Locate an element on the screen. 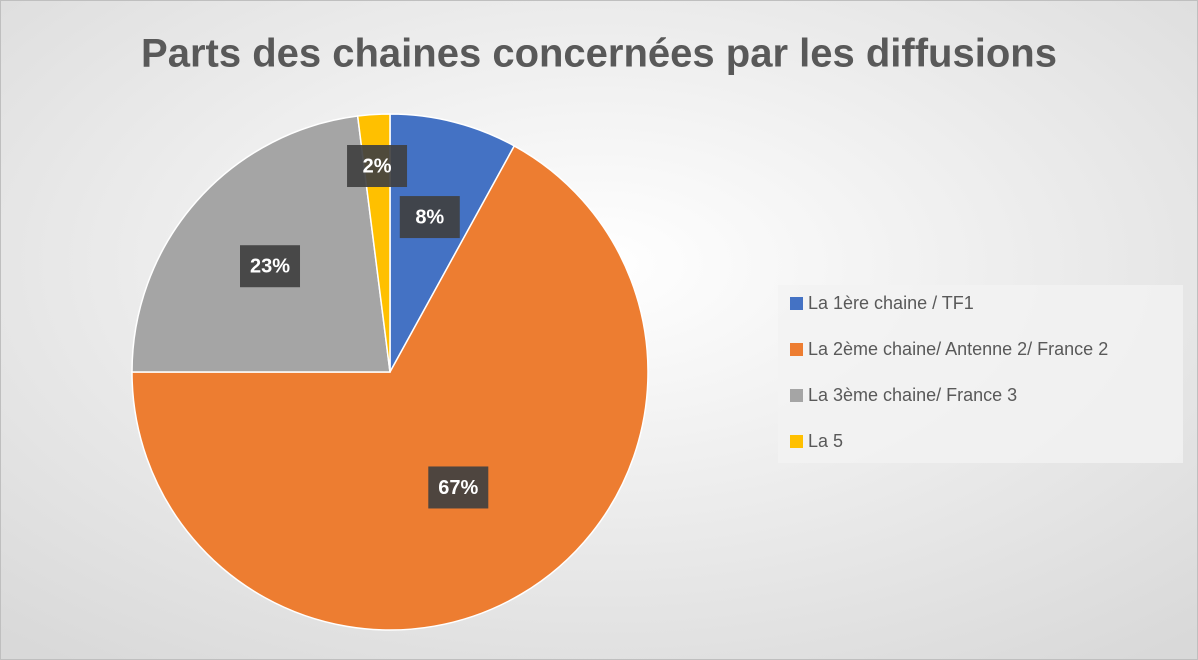  data-label: 67% is located at coordinates (458, 488).